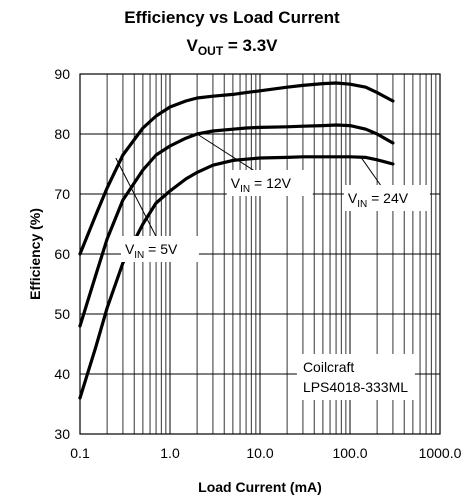 The width and height of the screenshot is (472, 499). What do you see at coordinates (355, 387) in the screenshot?
I see `part-number-note: LPS4018-333ML` at bounding box center [355, 387].